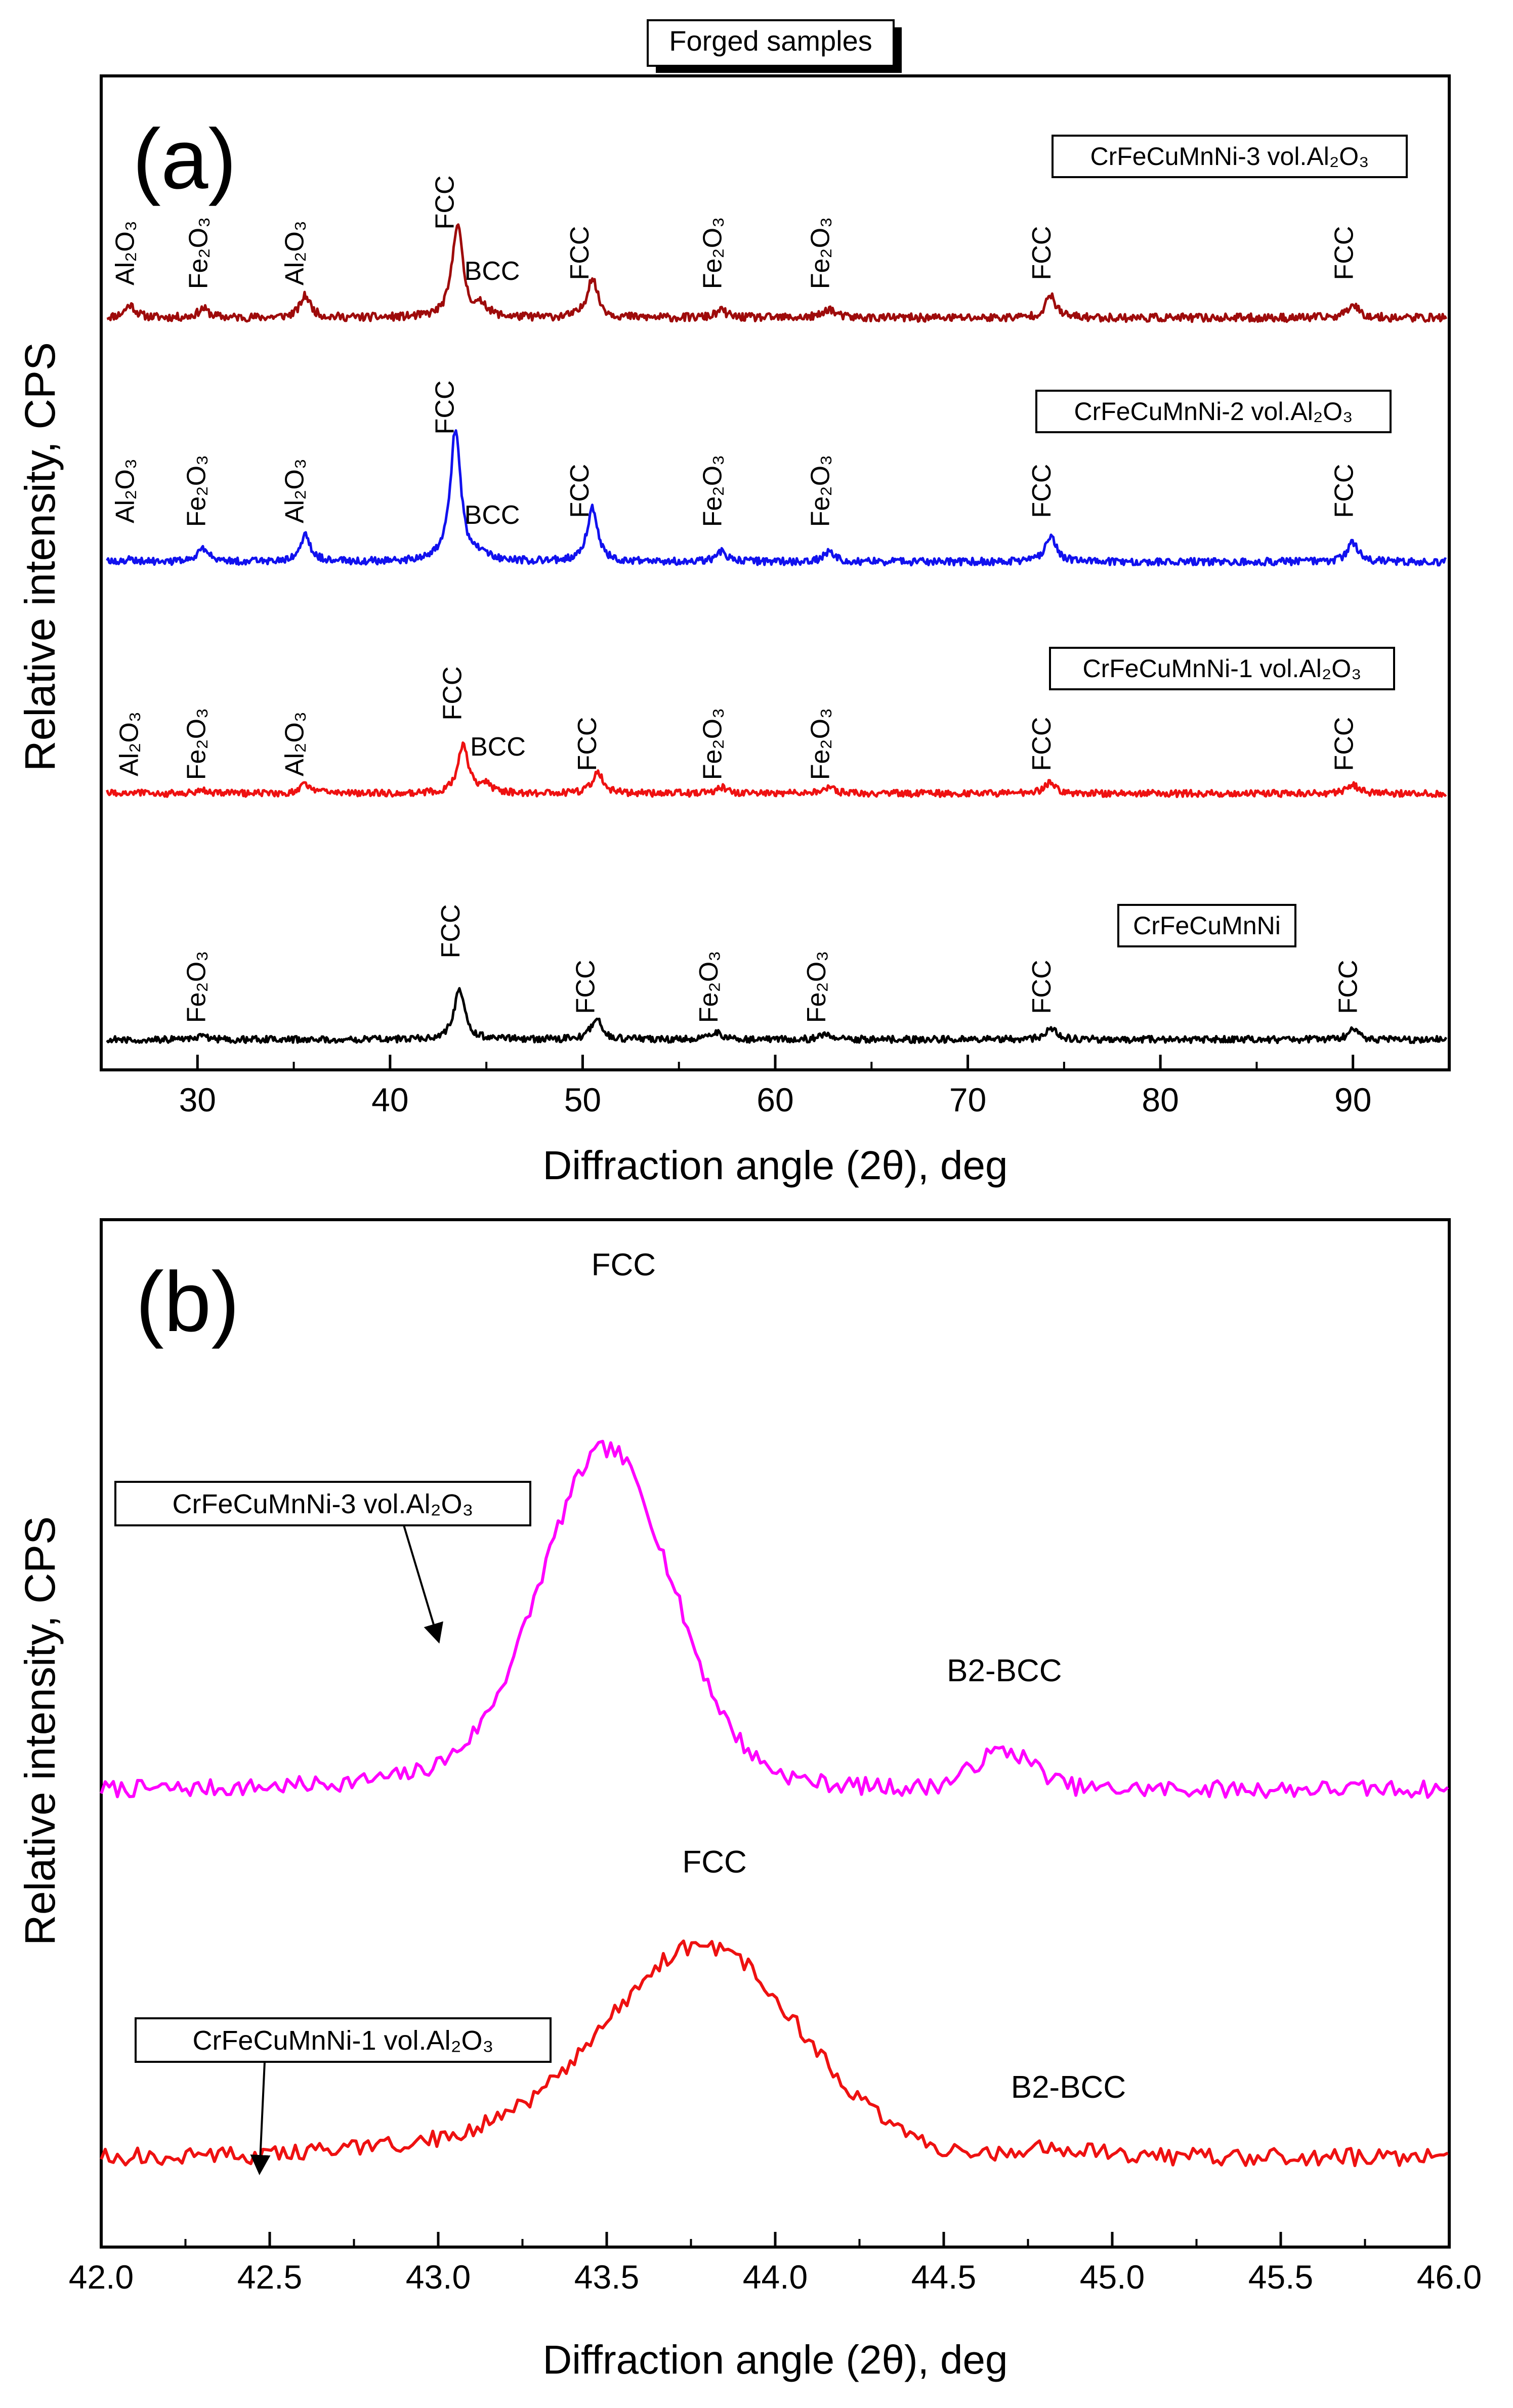 This screenshot has width=1513, height=2408. What do you see at coordinates (606, 2277) in the screenshot?
I see `panel-b-x-tick-label: 43.5` at bounding box center [606, 2277].